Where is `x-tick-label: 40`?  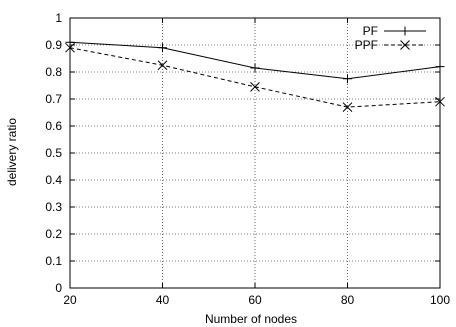 x-tick-label: 40 is located at coordinates (163, 300).